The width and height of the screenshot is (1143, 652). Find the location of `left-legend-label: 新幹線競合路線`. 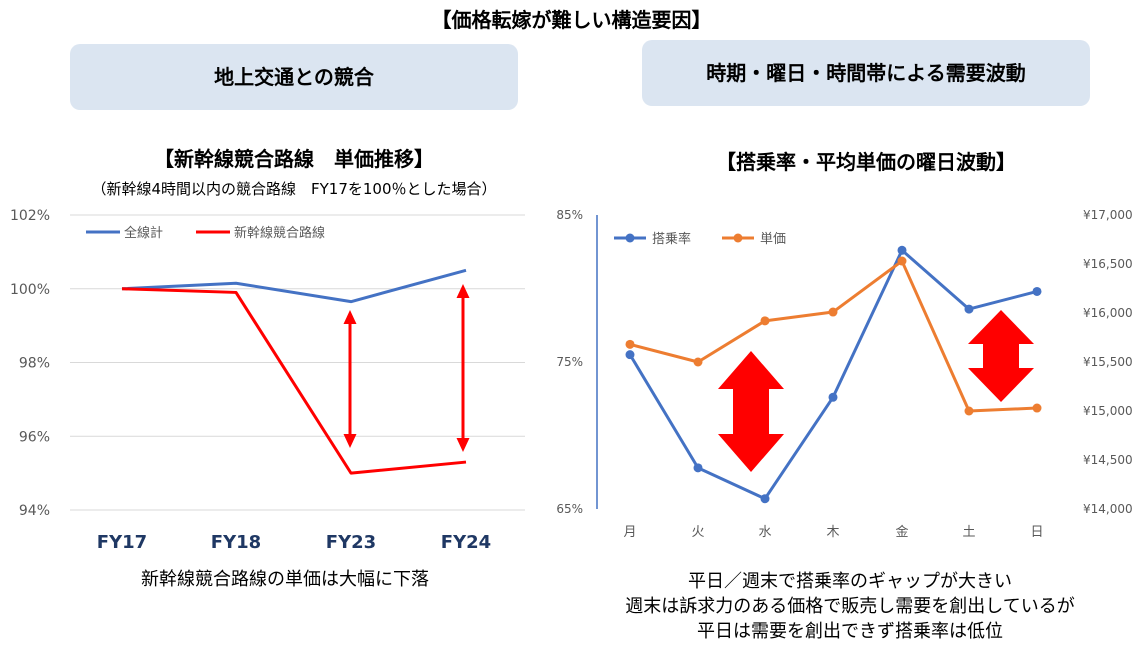

left-legend-label: 新幹線競合路線 is located at coordinates (279, 233).